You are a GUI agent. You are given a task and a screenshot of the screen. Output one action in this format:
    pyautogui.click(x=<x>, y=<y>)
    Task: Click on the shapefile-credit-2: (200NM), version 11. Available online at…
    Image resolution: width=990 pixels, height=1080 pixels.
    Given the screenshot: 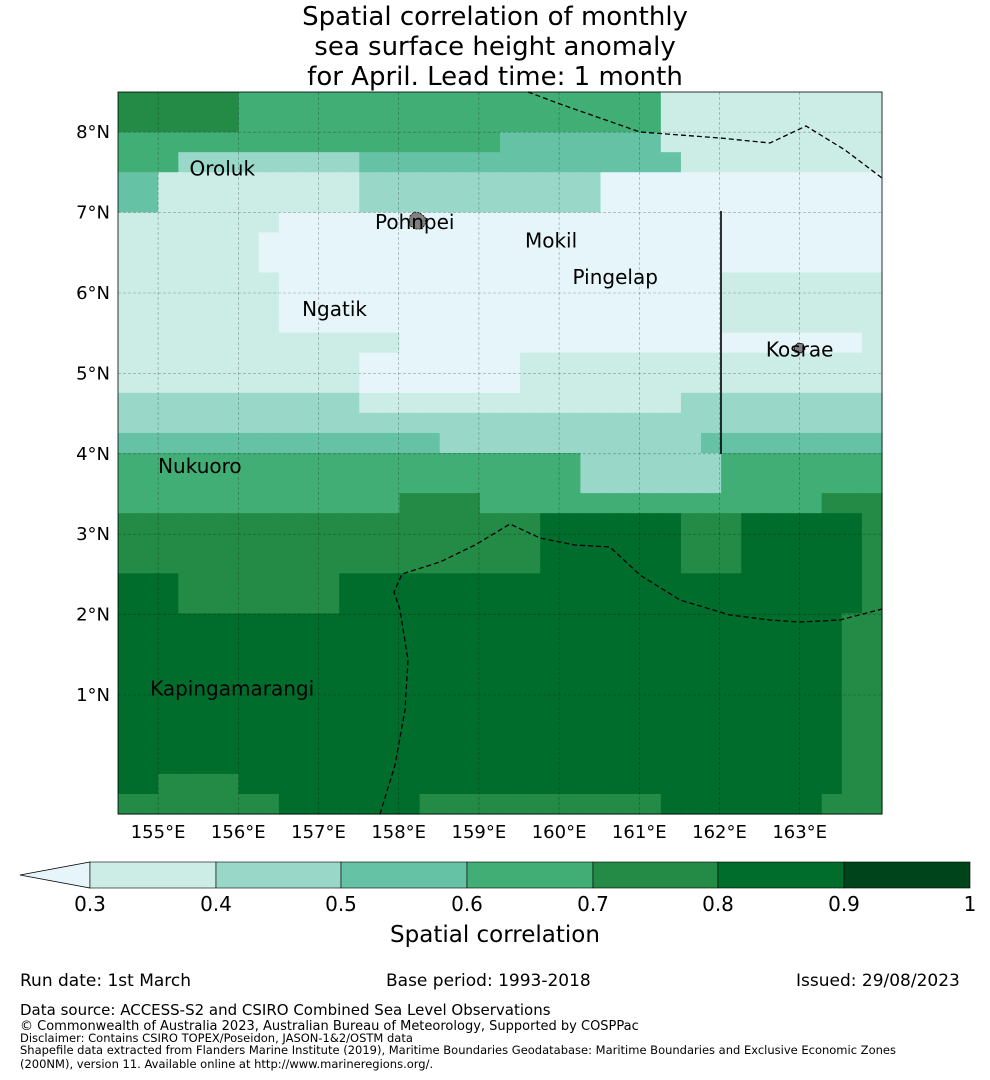 What is the action you would take?
    pyautogui.click(x=227, y=1064)
    